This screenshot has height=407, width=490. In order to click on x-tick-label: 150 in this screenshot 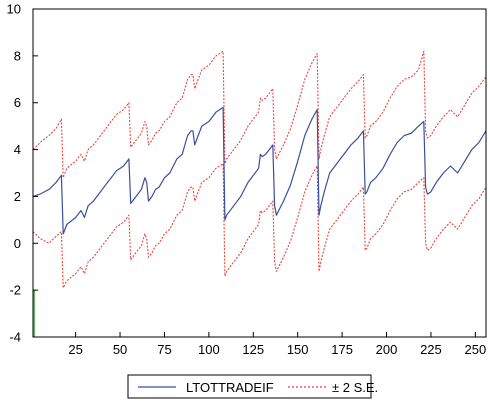, I will do `click(298, 349)`.